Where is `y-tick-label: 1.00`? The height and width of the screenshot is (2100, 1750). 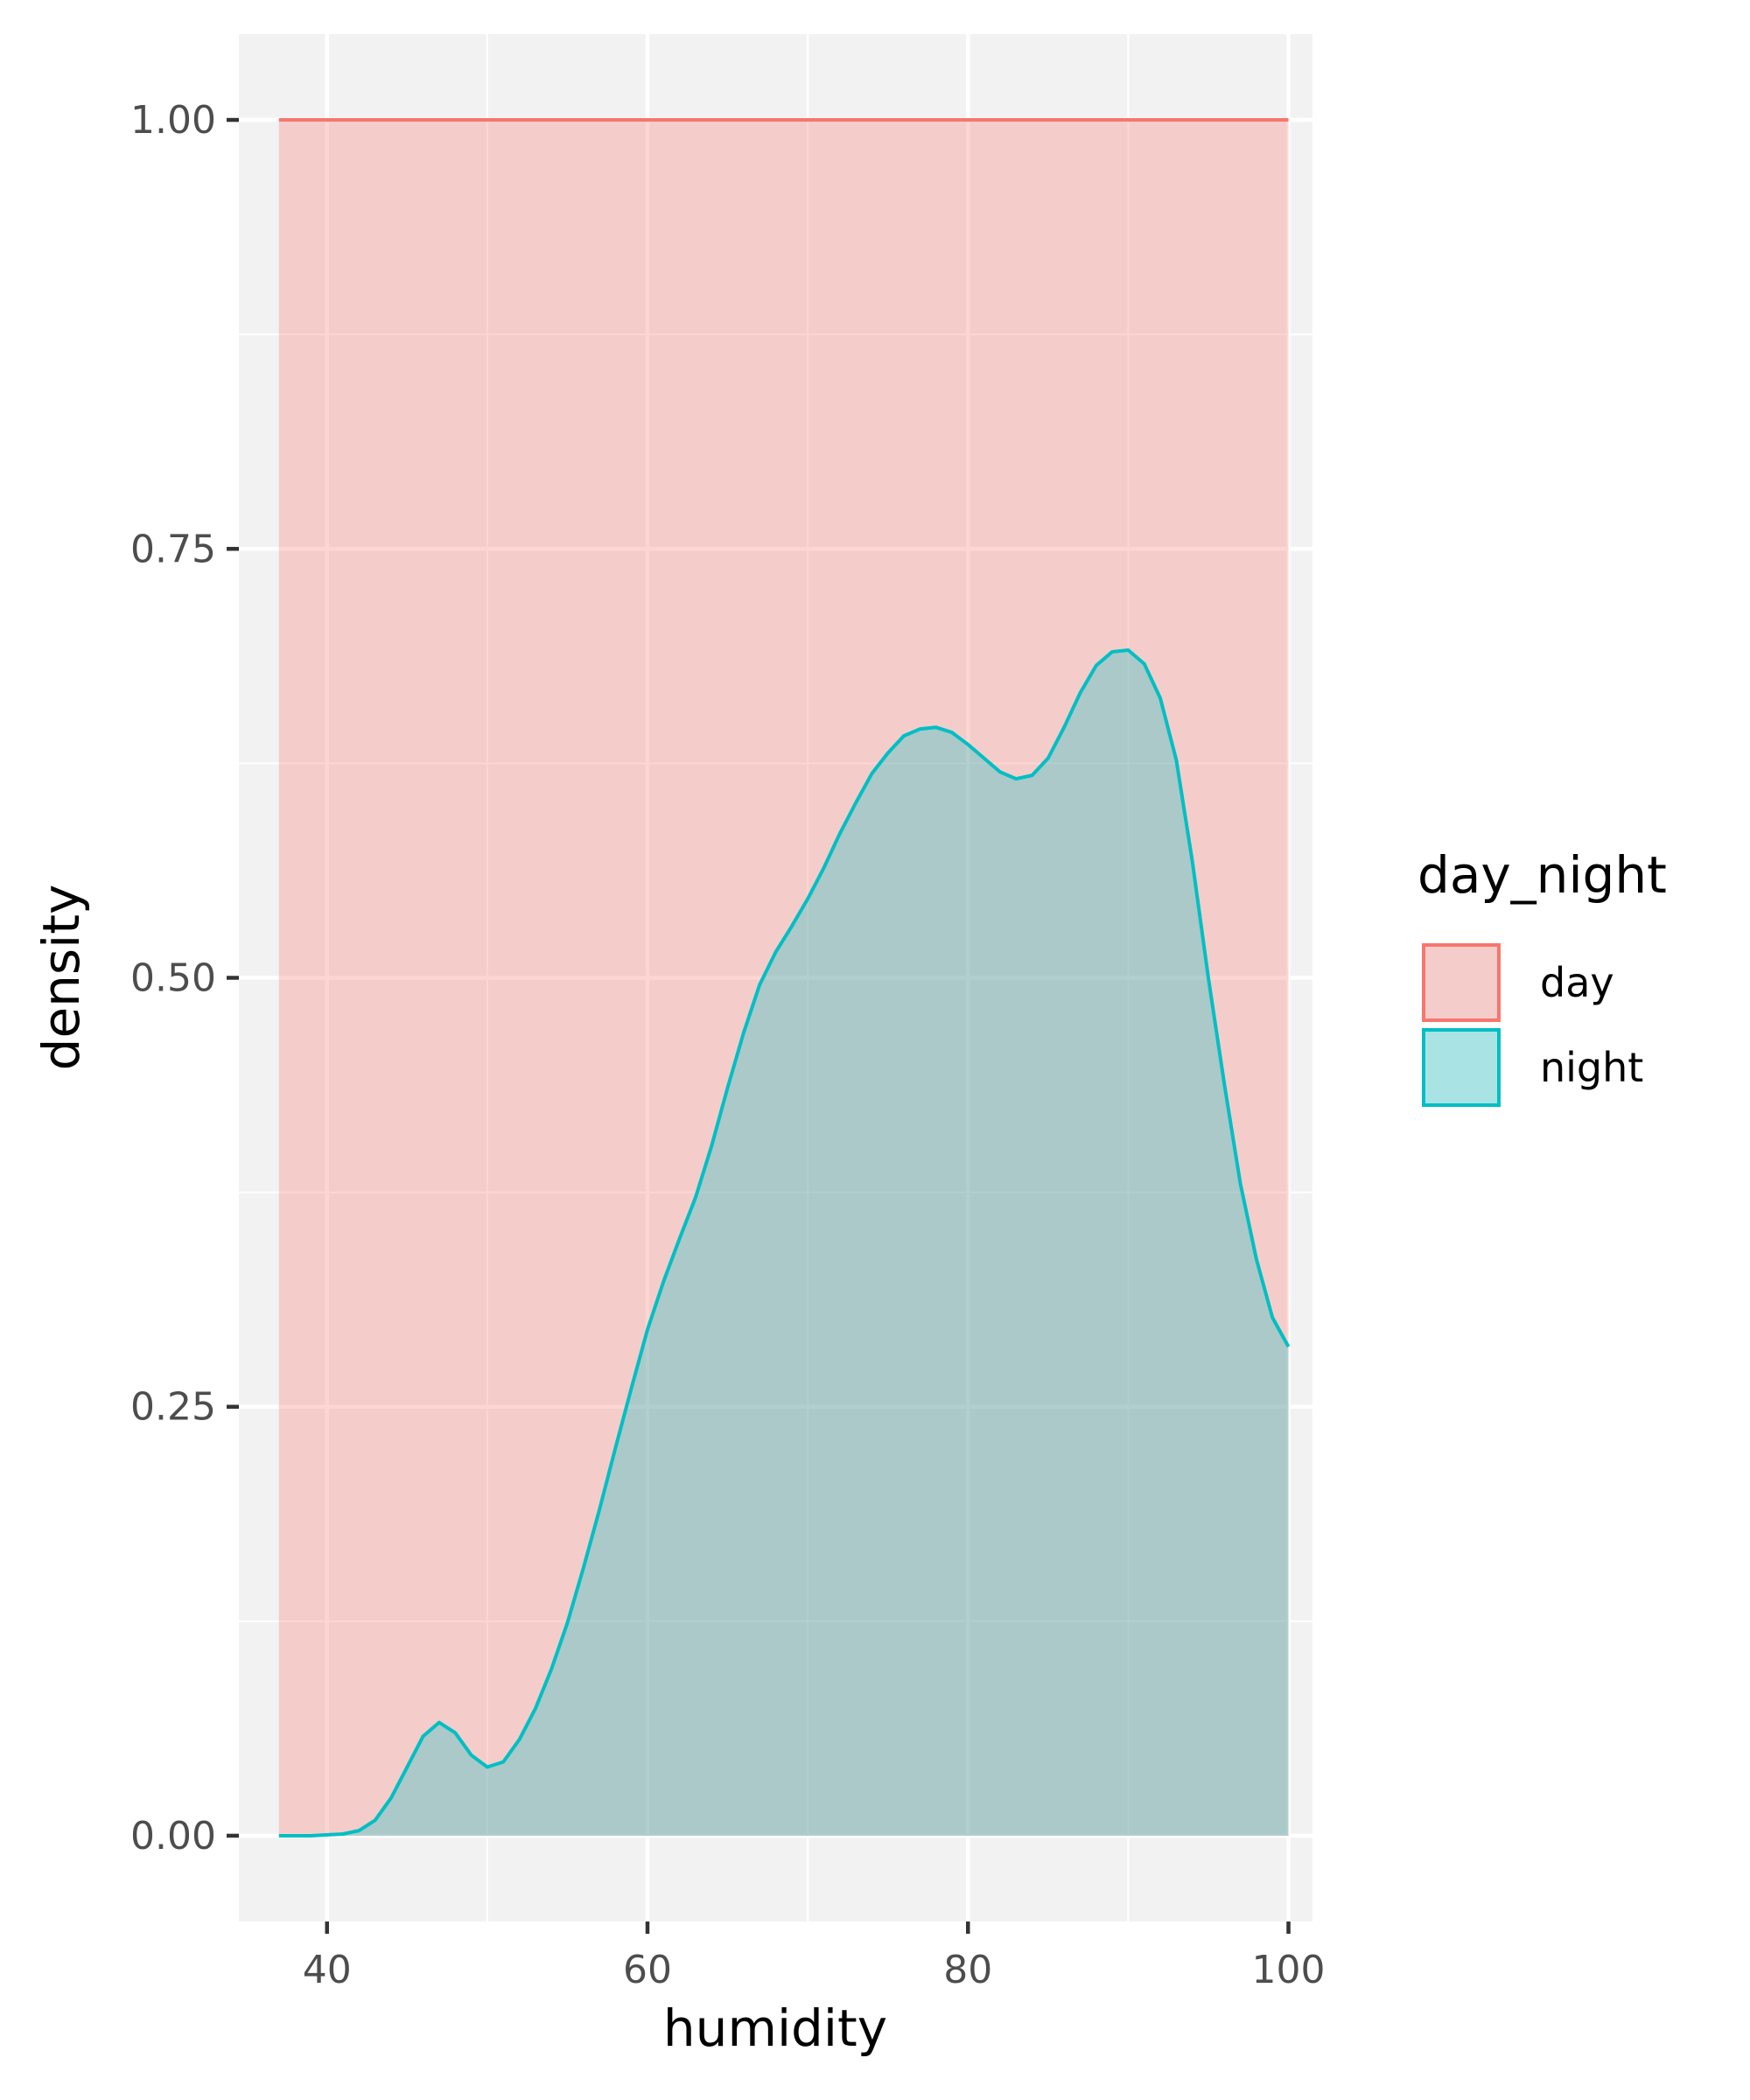
y-tick-label: 1.00 is located at coordinates (173, 120).